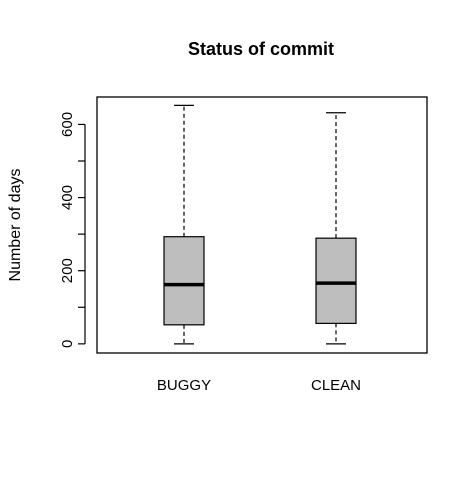 The image size is (474, 479). I want to click on category-label-clean: CLEAN, so click(336, 385).